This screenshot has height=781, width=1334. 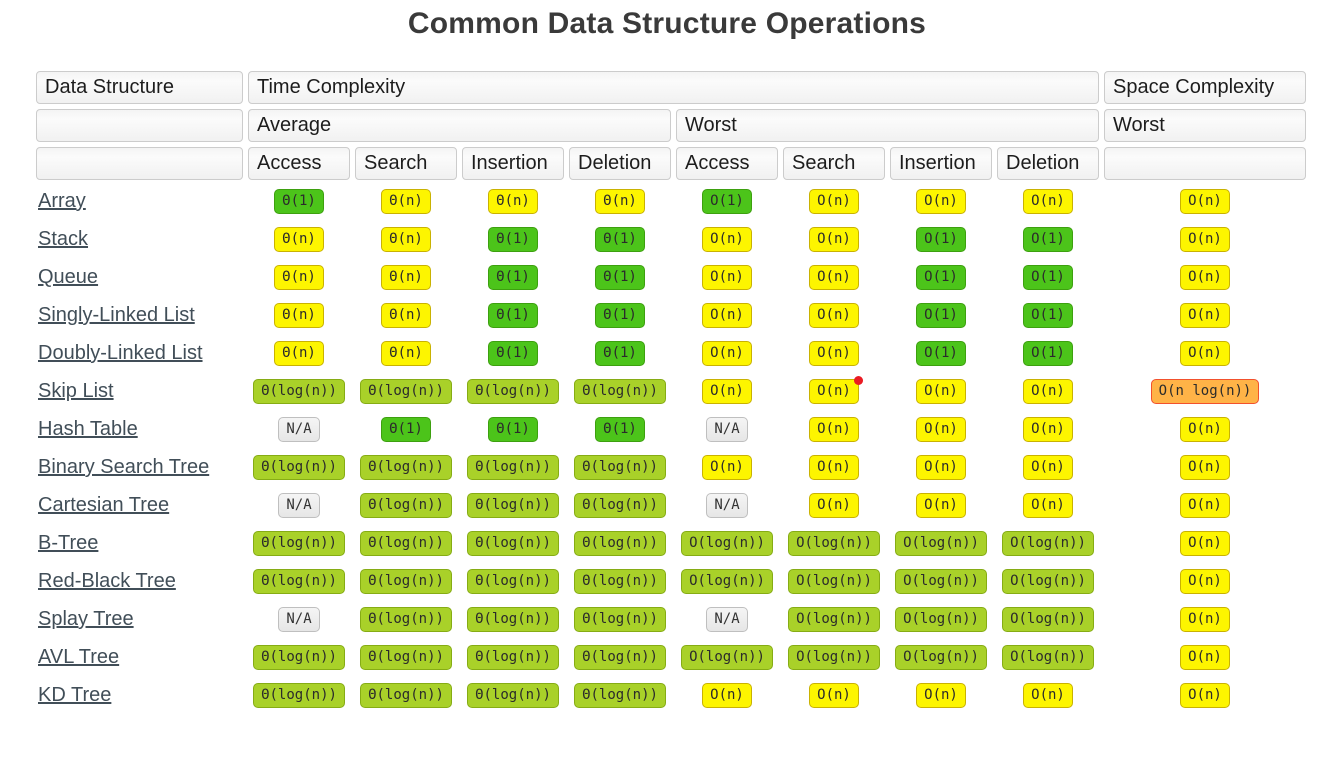 What do you see at coordinates (62, 201) in the screenshot?
I see `data-structure-link: Array` at bounding box center [62, 201].